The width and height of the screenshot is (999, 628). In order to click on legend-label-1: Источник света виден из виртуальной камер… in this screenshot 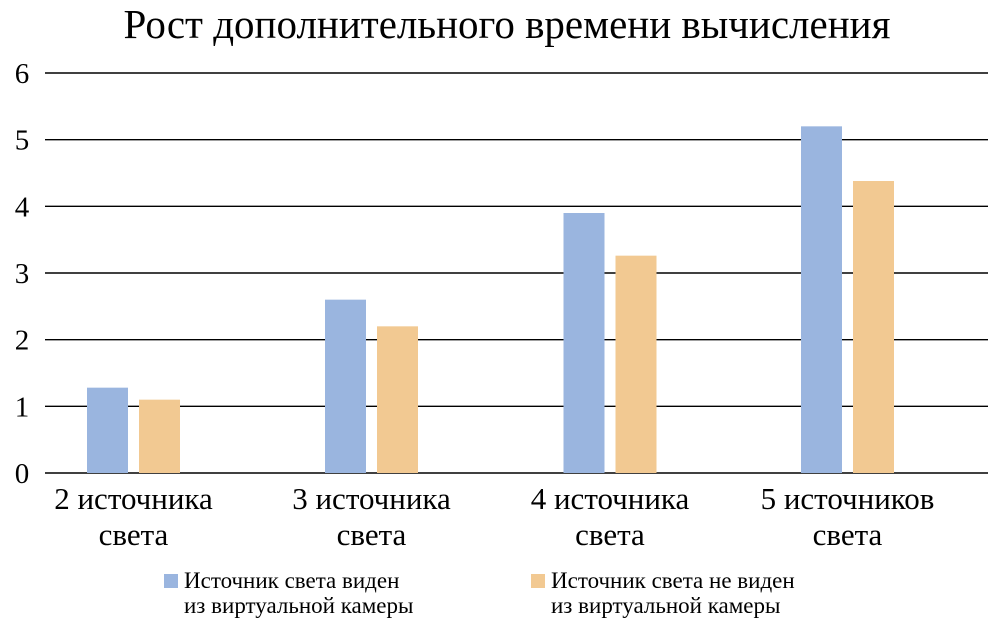, I will do `click(298, 593)`.